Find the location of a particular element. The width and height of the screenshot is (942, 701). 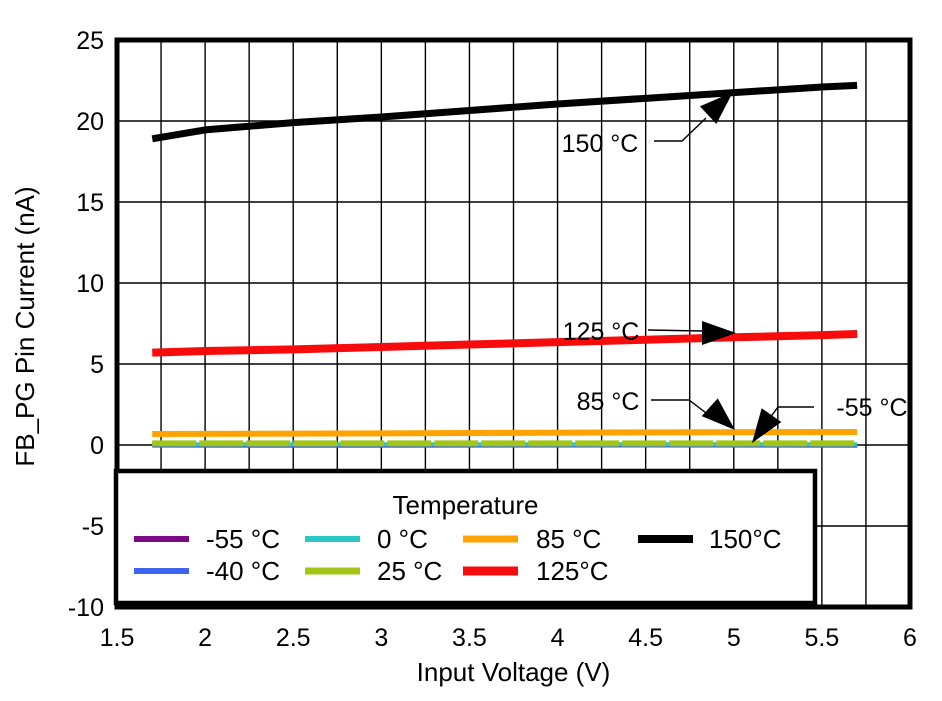

x-tick-label: 1.5 is located at coordinates (117, 638).